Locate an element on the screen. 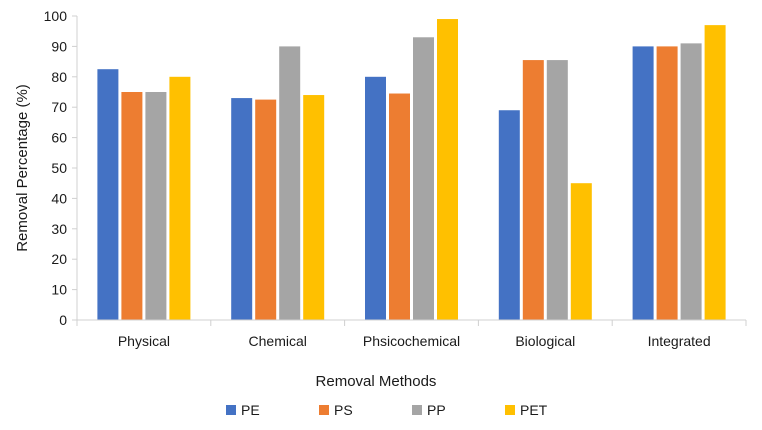 The height and width of the screenshot is (430, 762). bar-pe-physical is located at coordinates (108, 194).